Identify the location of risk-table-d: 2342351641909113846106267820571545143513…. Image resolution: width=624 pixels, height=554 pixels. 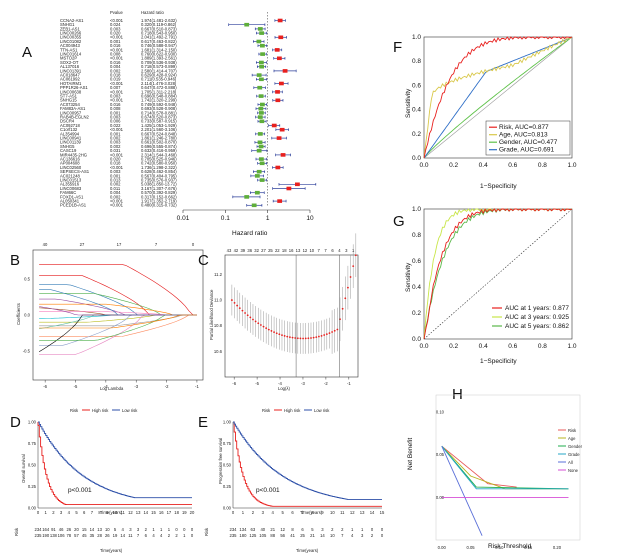
(114, 532).